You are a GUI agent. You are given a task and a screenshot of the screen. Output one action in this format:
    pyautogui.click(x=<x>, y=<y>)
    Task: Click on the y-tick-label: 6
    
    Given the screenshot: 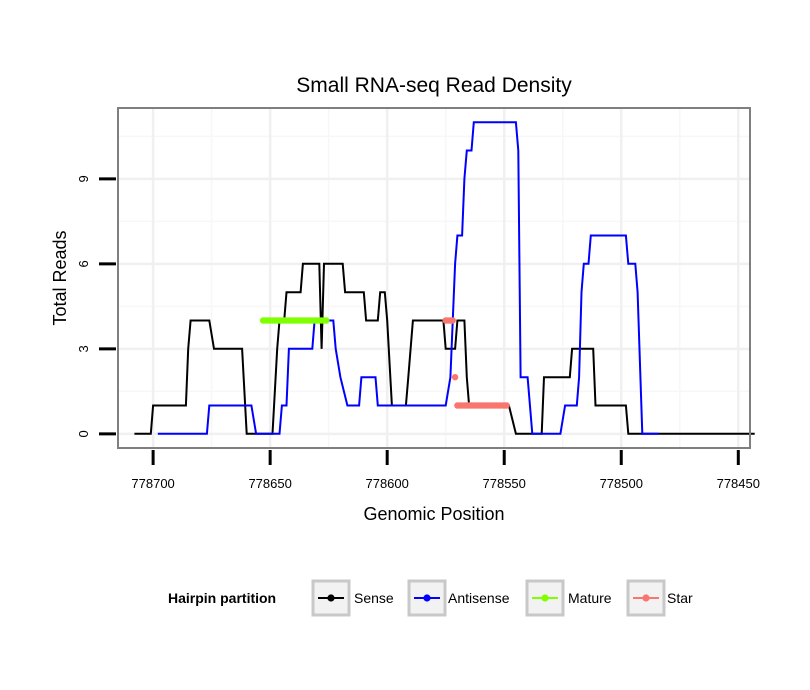 What is the action you would take?
    pyautogui.click(x=83, y=263)
    